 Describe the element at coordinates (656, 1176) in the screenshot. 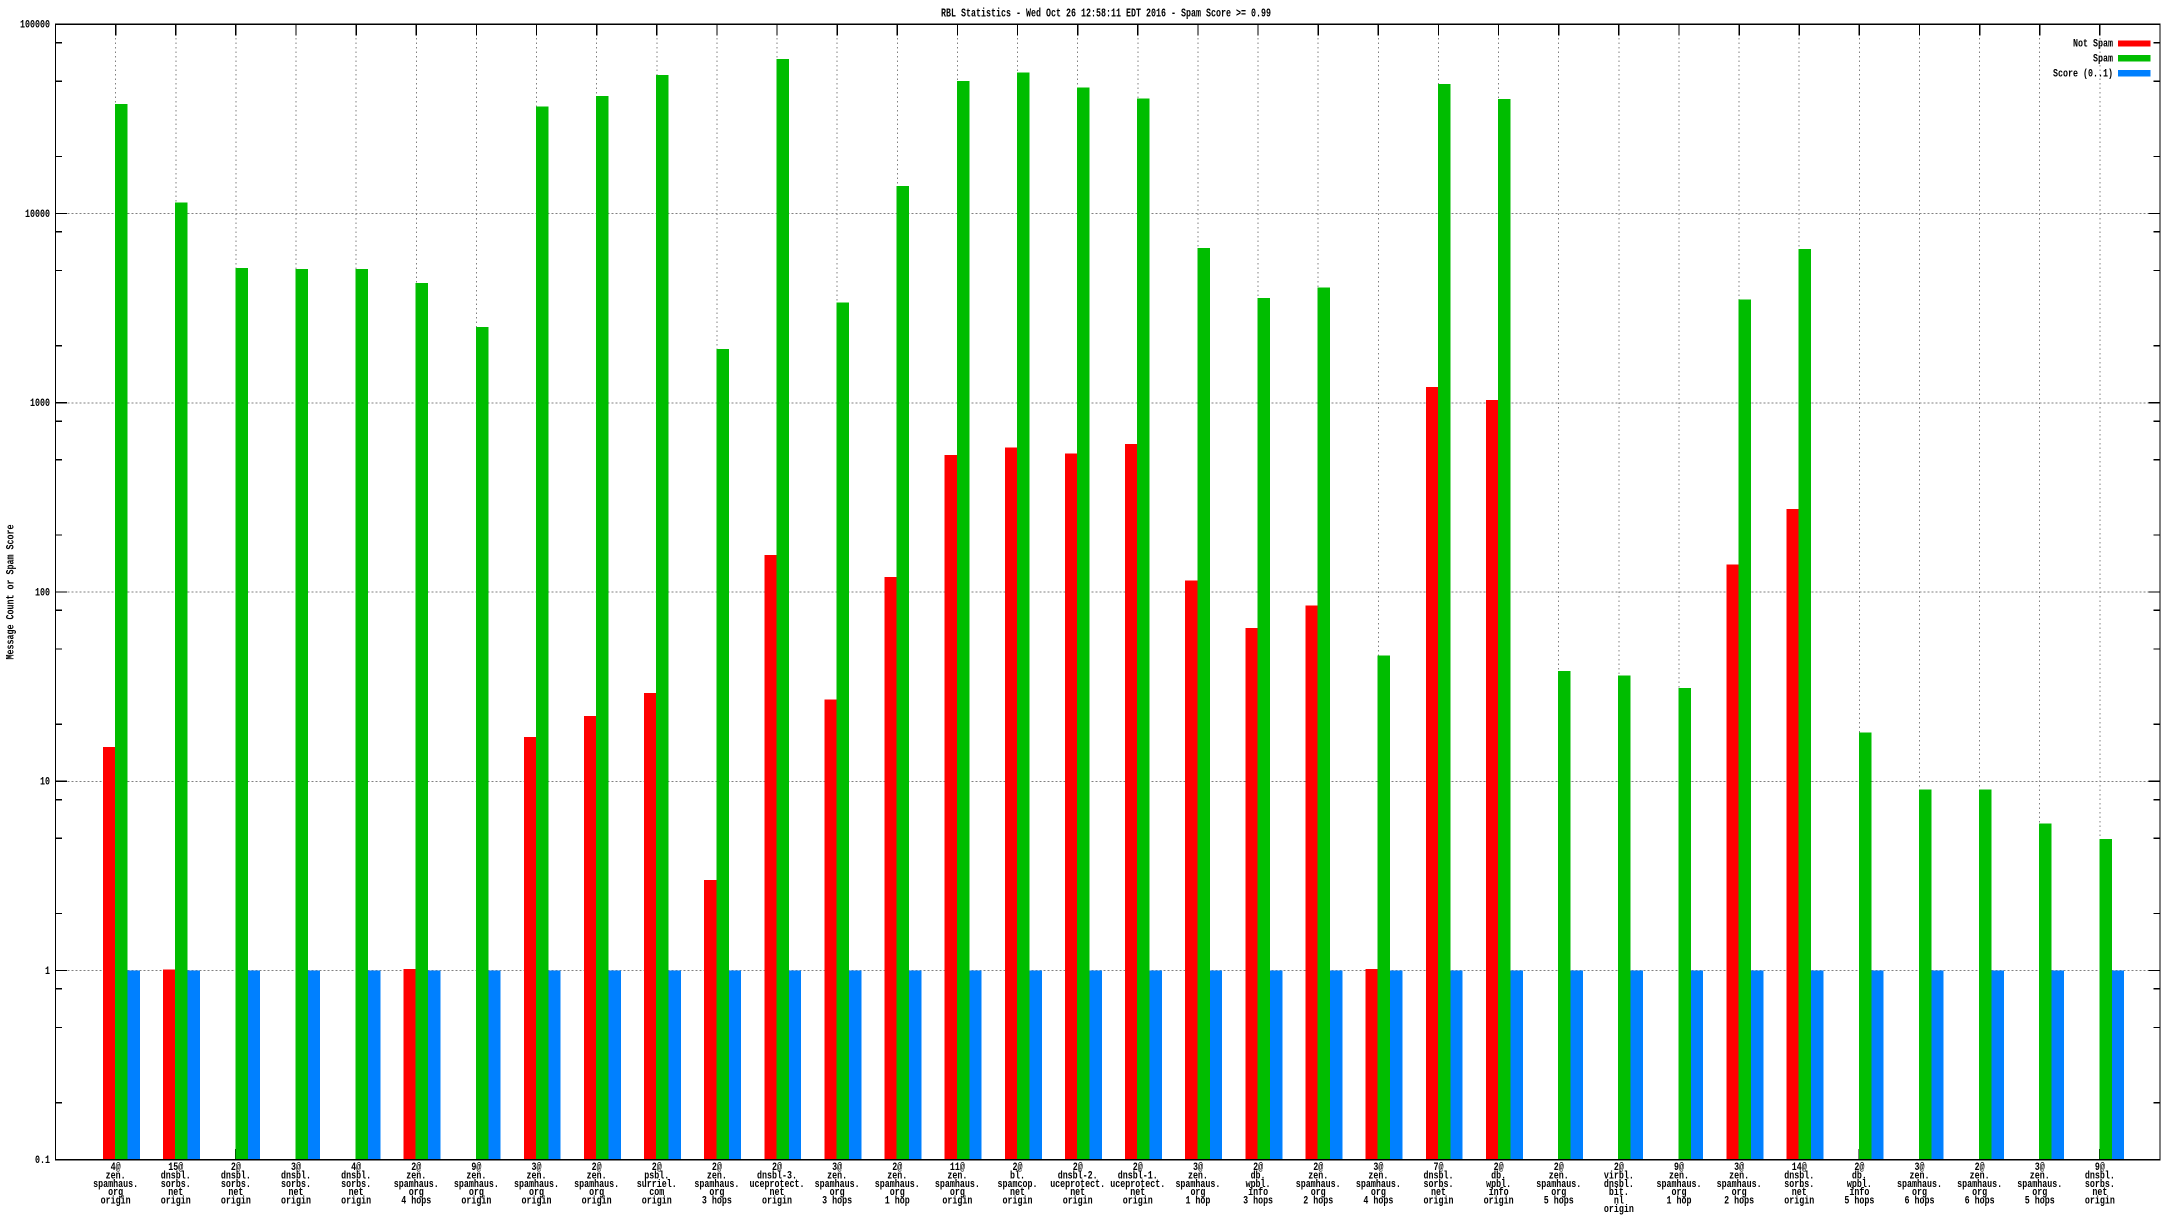

I see `svg-text: psbl.` at that location.